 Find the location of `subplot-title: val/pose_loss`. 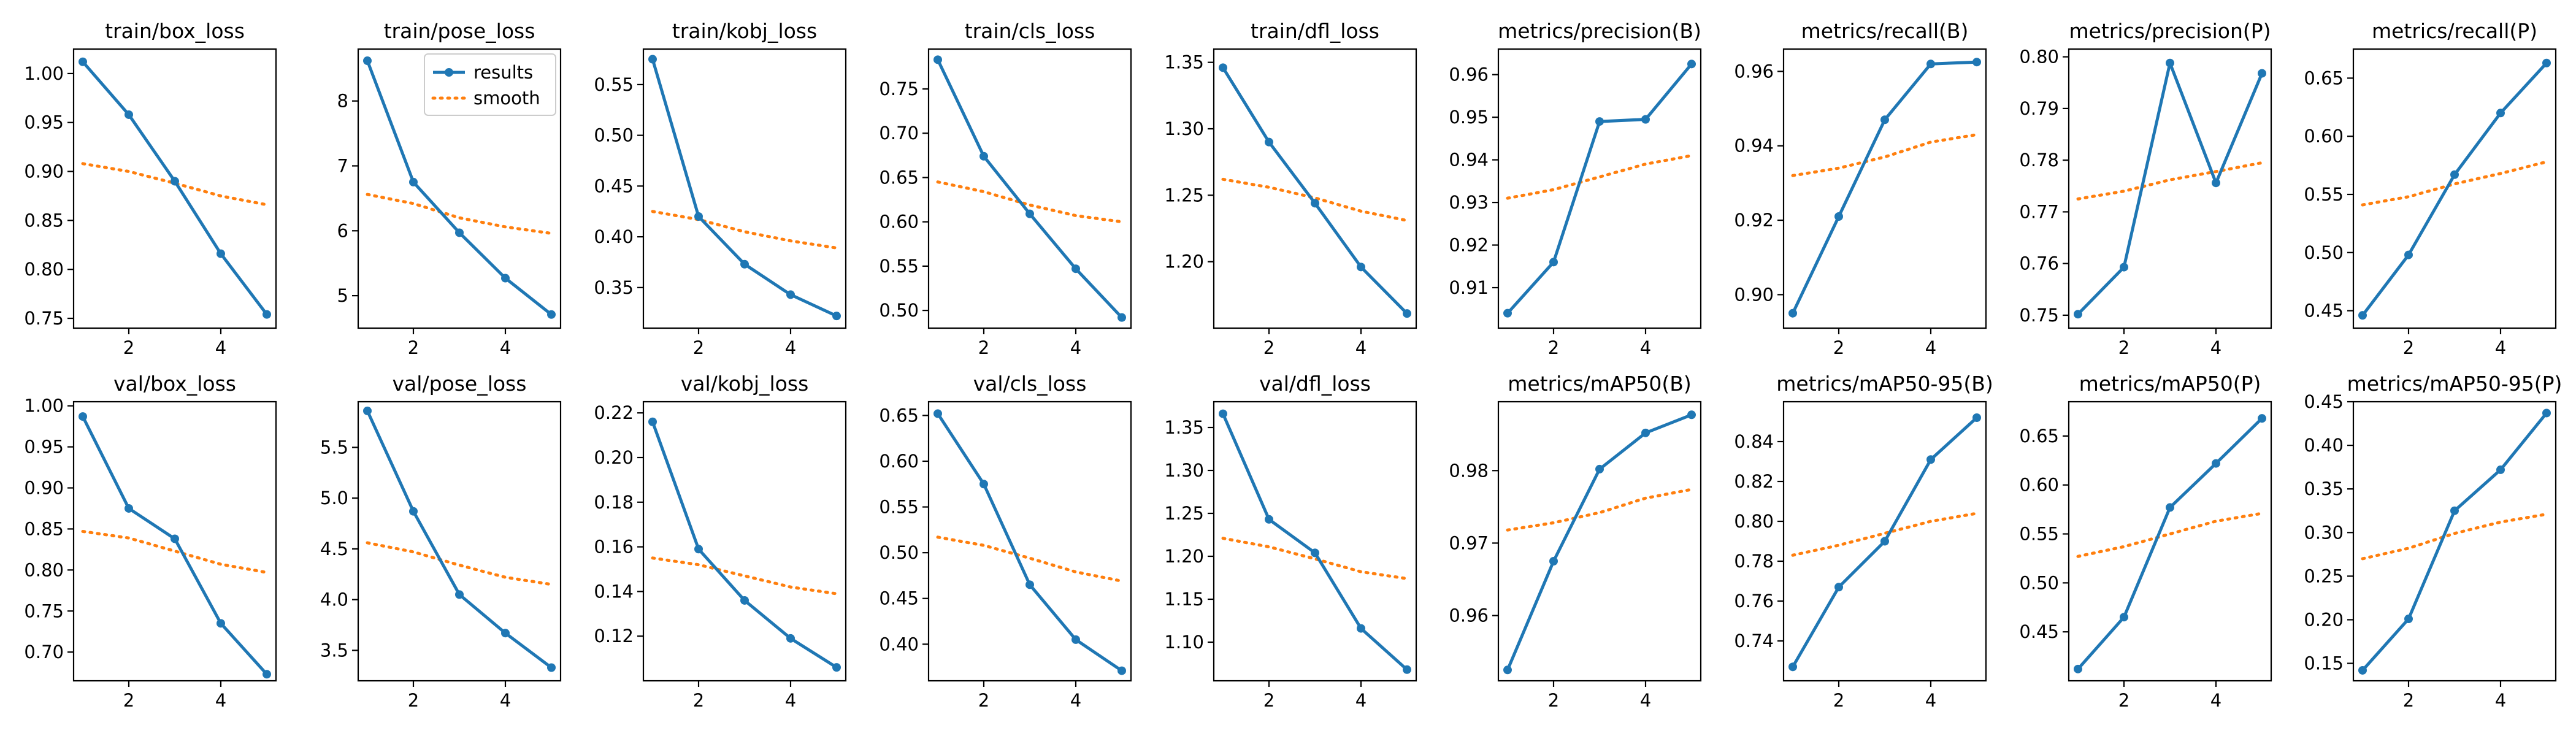

subplot-title: val/pose_loss is located at coordinates (460, 384).